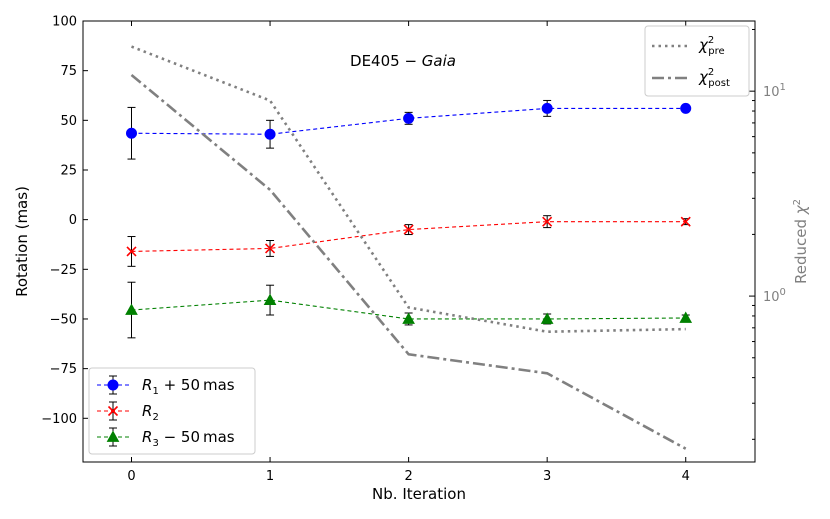  What do you see at coordinates (155, 417) in the screenshot?
I see `legend-sub: 2` at bounding box center [155, 417].